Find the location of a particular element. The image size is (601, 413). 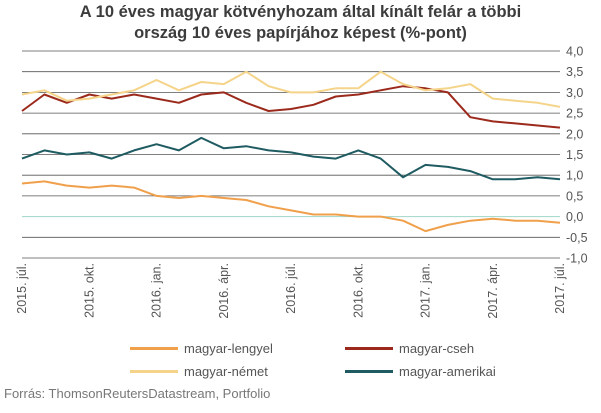

y-tick-label: 0,0 is located at coordinates (574, 217).